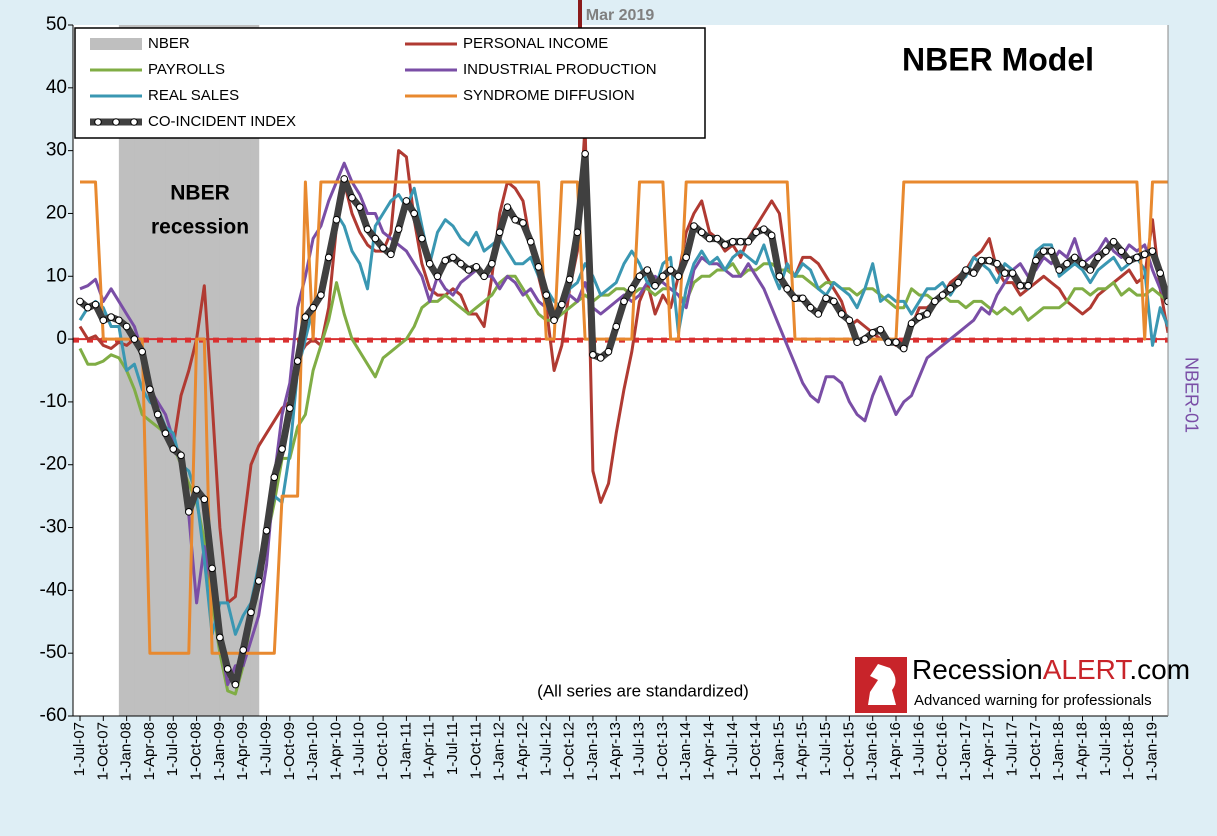  What do you see at coordinates (522, 751) in the screenshot?
I see `x-tick-label: 1-Apr-12` at bounding box center [522, 751].